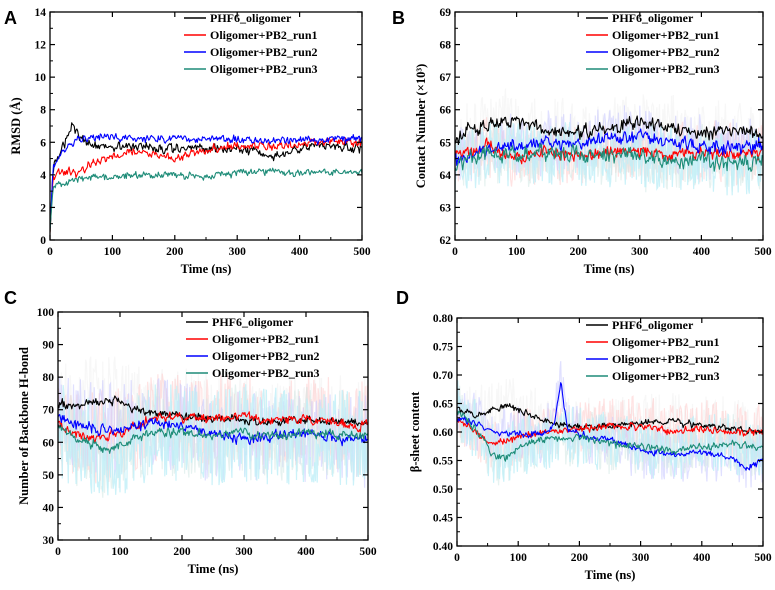  I want to click on y-tick-label: 64, so click(446, 176).